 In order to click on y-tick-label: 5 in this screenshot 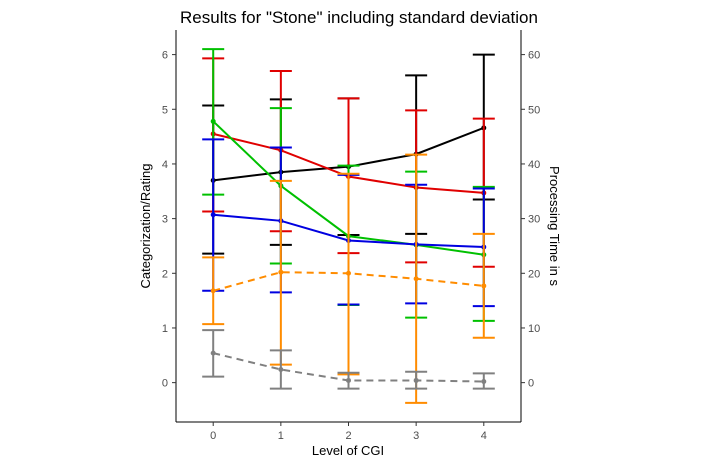, I will do `click(165, 110)`.